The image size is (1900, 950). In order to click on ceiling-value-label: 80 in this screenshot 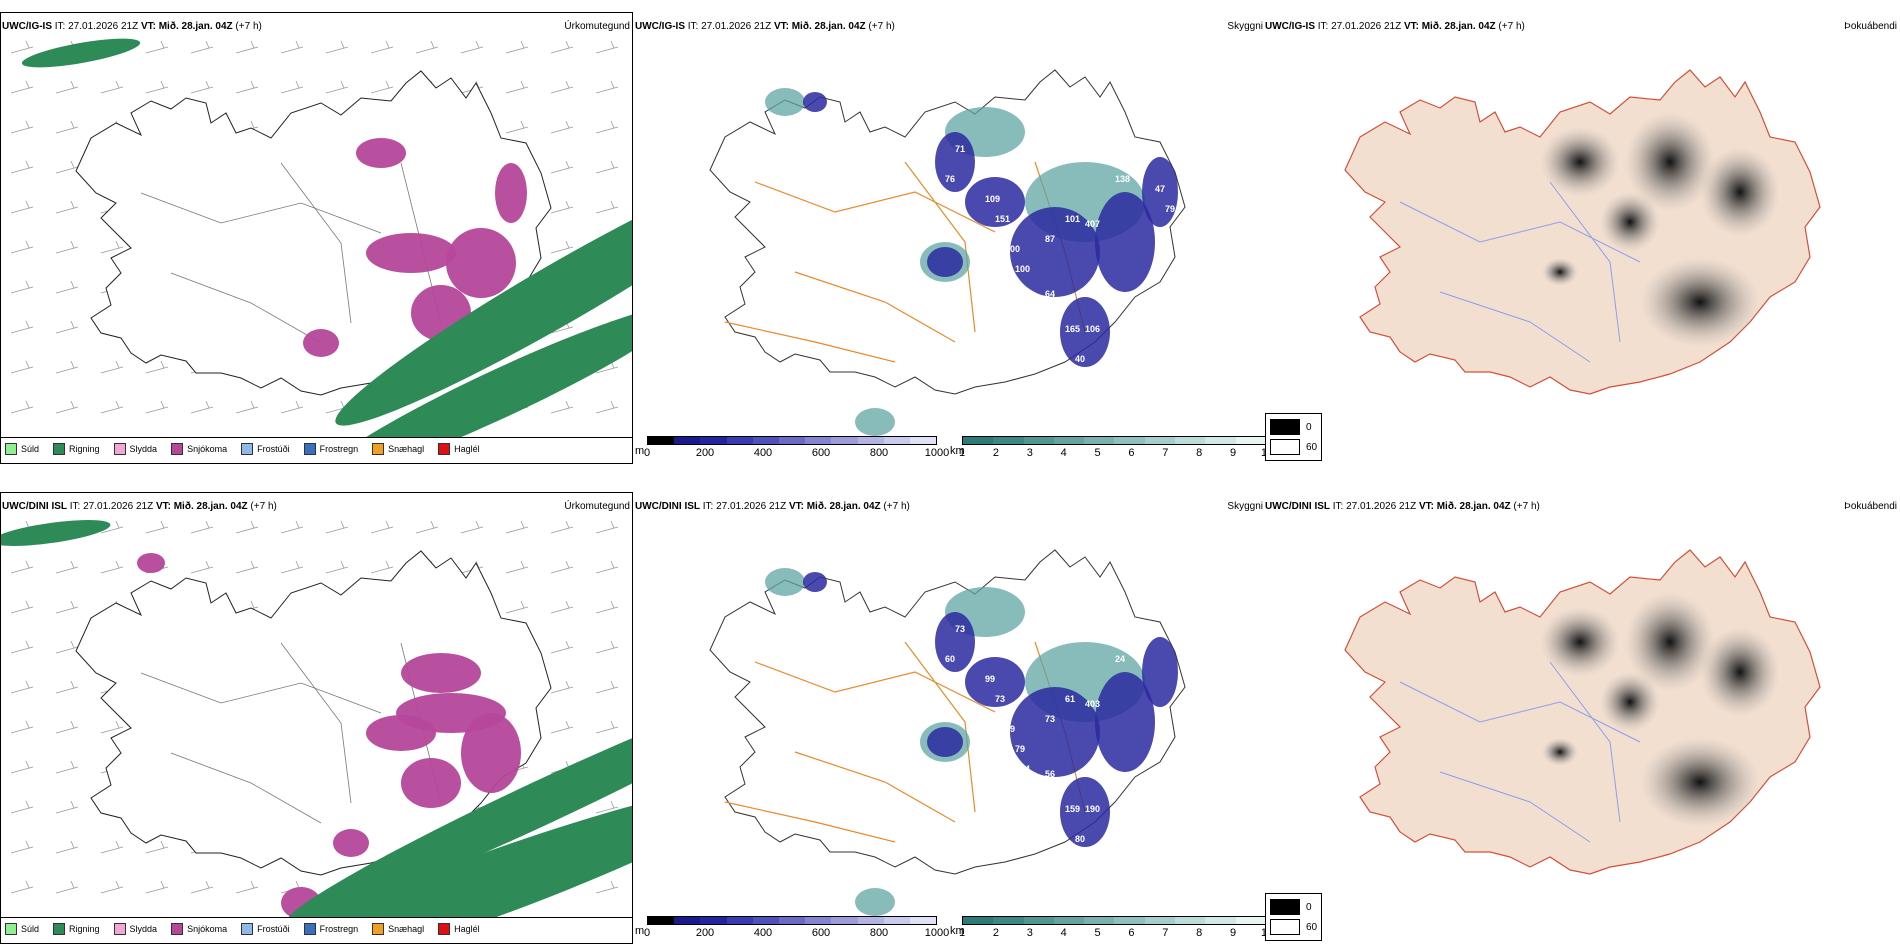, I will do `click(1080, 839)`.